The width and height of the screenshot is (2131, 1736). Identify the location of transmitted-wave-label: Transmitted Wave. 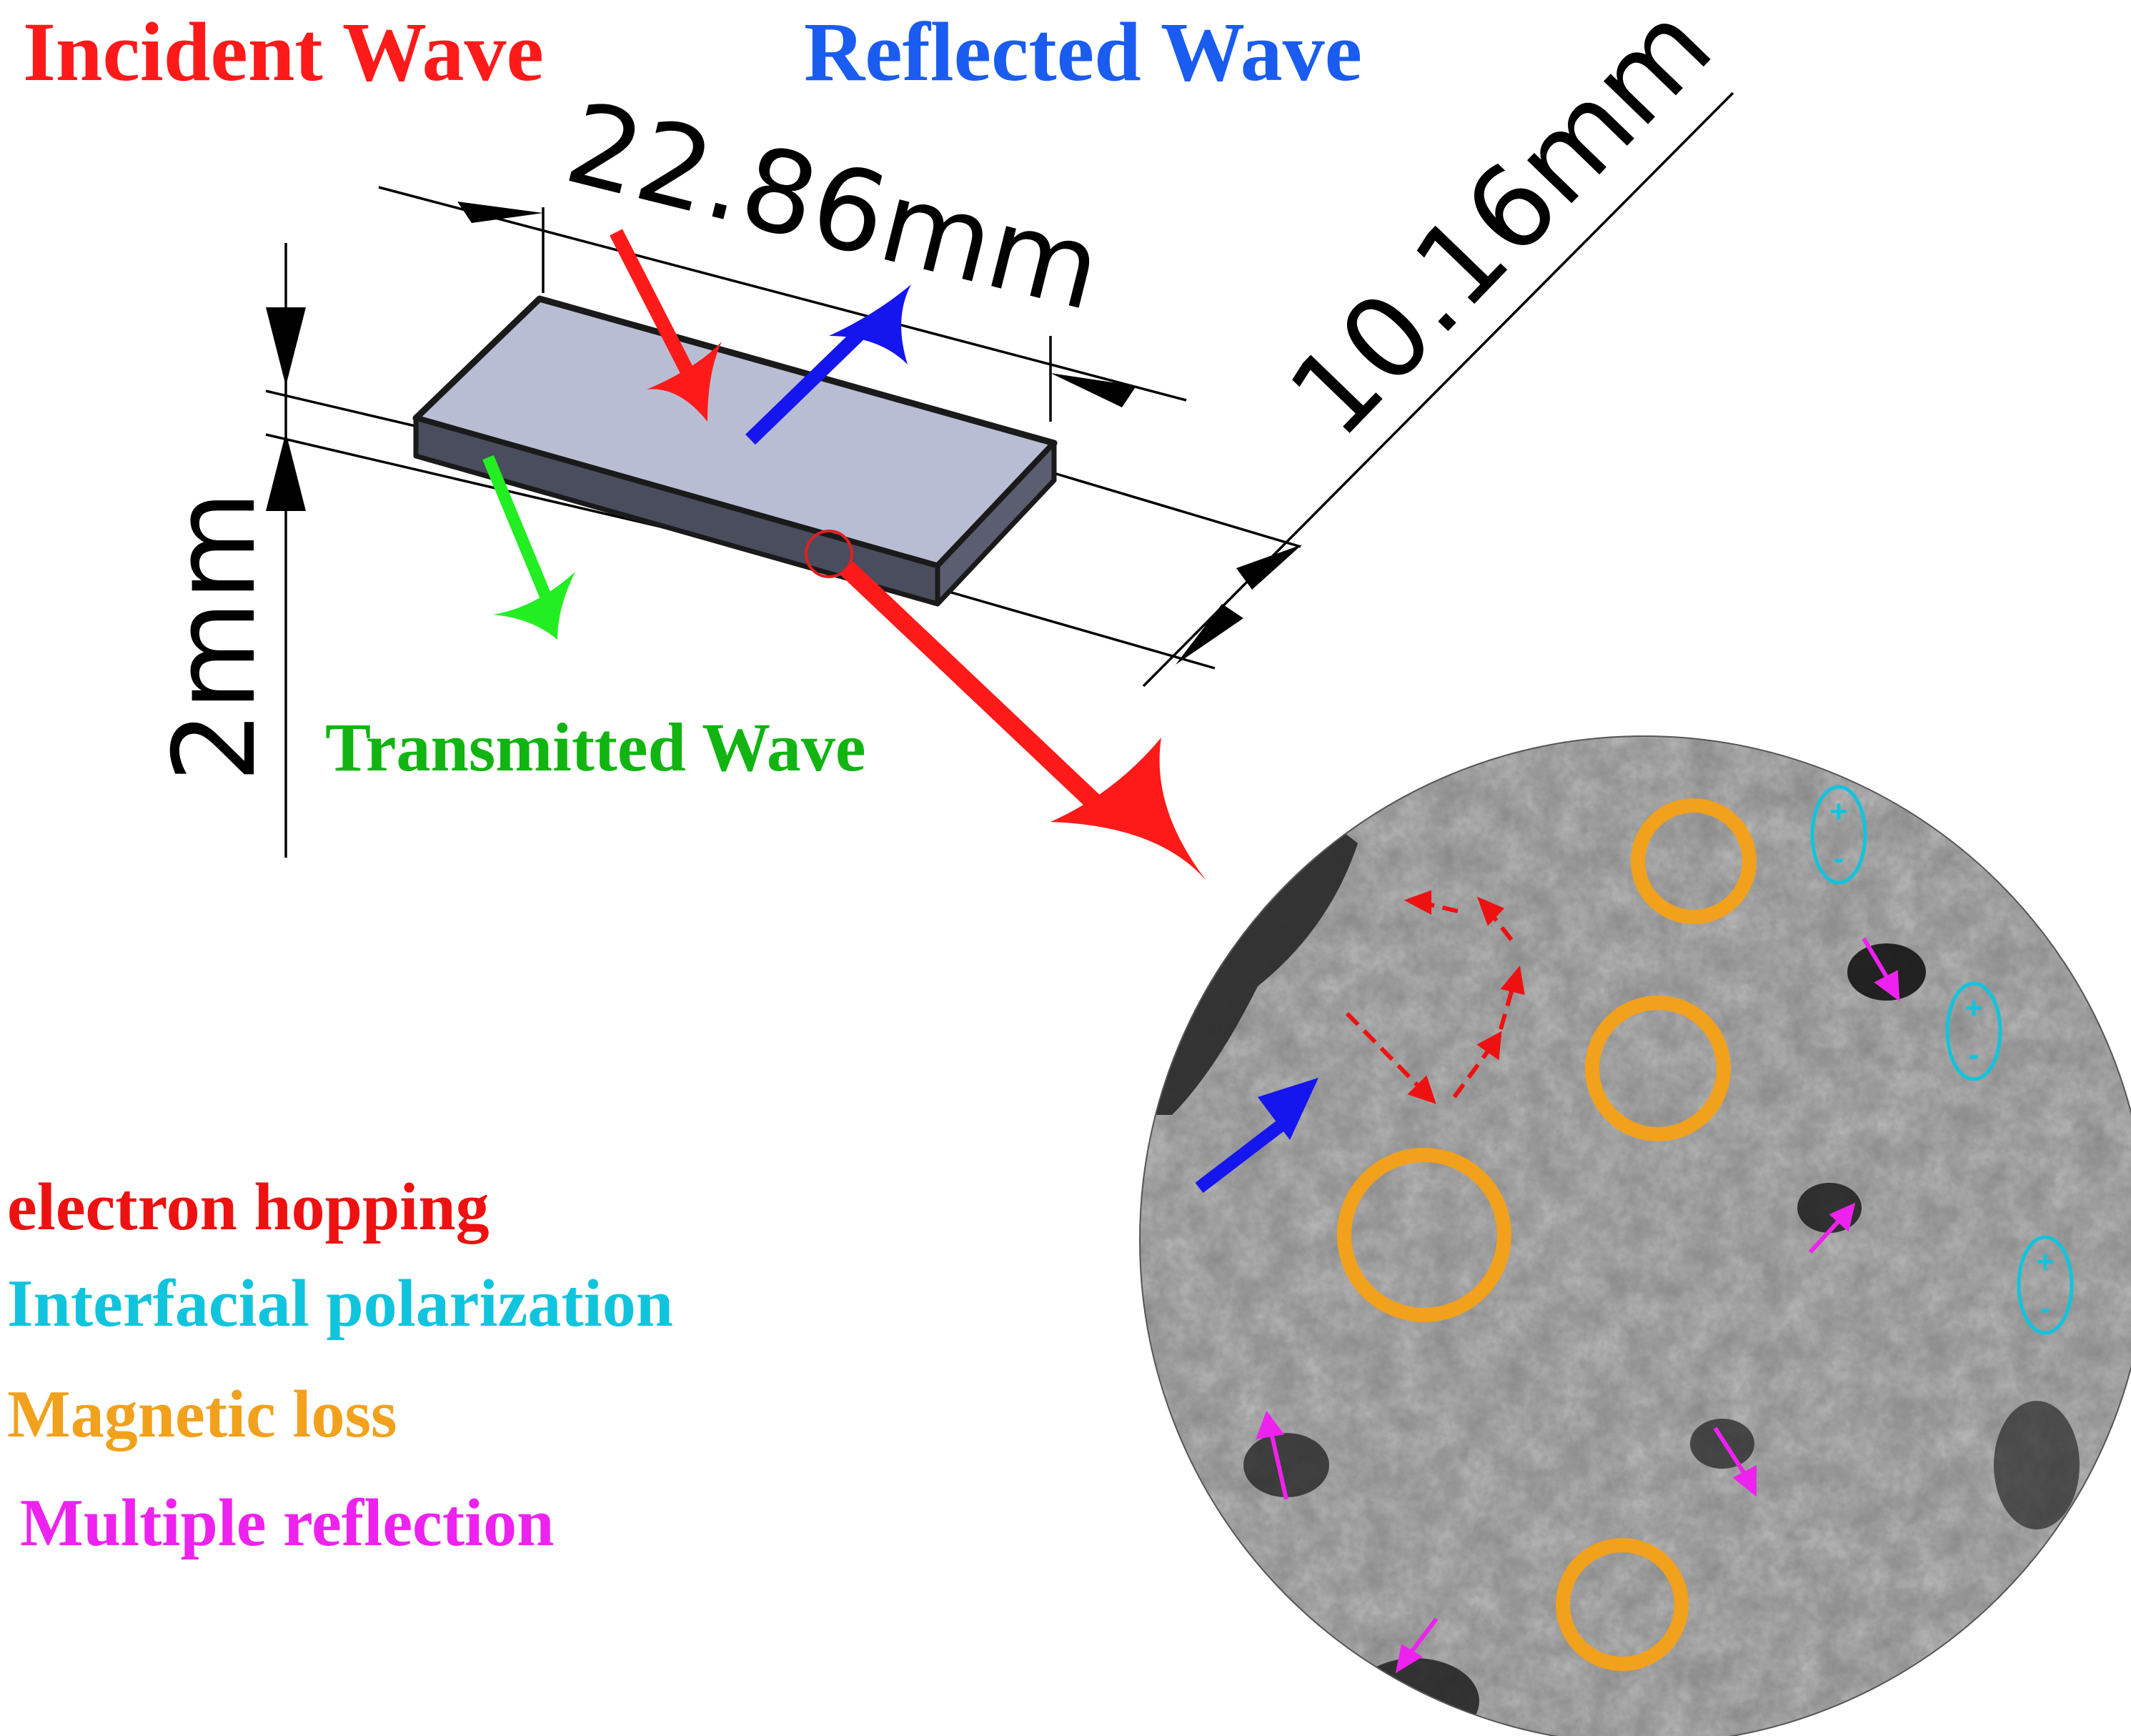
(595, 747).